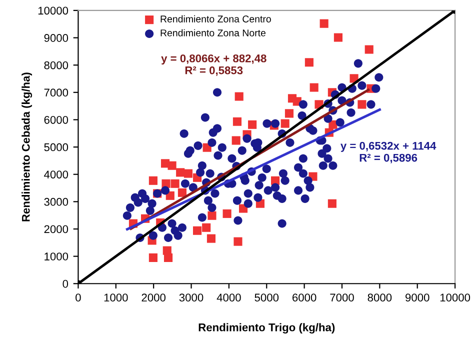  I want to click on y-tick-label: 3000, so click(56, 202).